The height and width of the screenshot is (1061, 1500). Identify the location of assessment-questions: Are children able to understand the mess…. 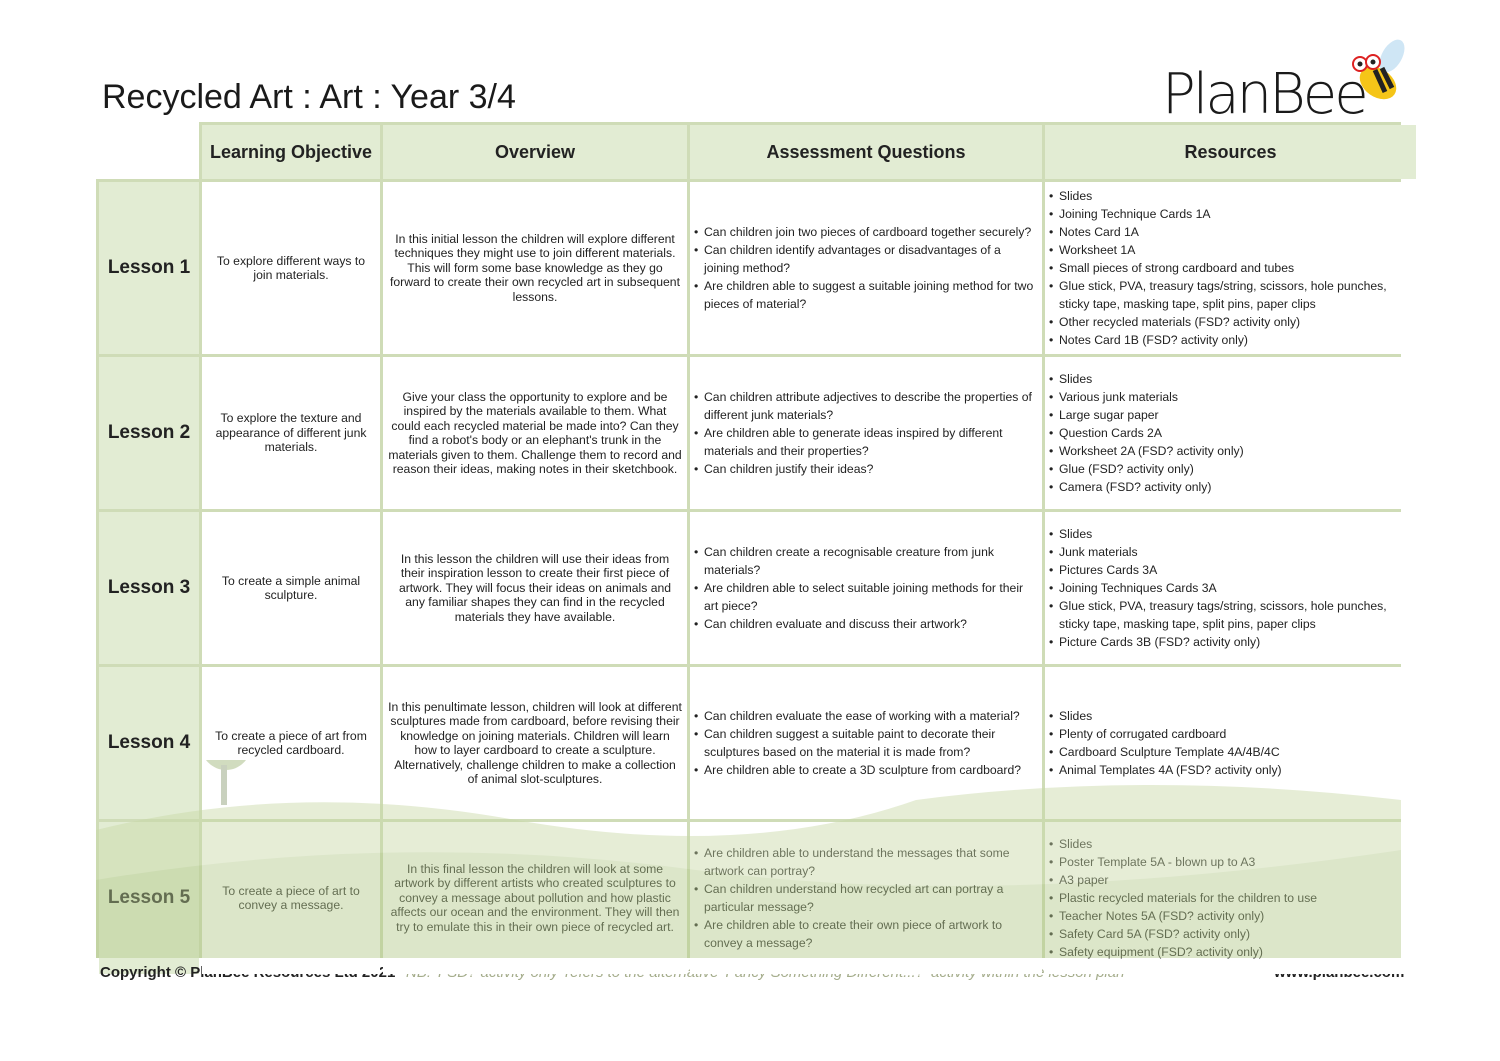
(866, 898).